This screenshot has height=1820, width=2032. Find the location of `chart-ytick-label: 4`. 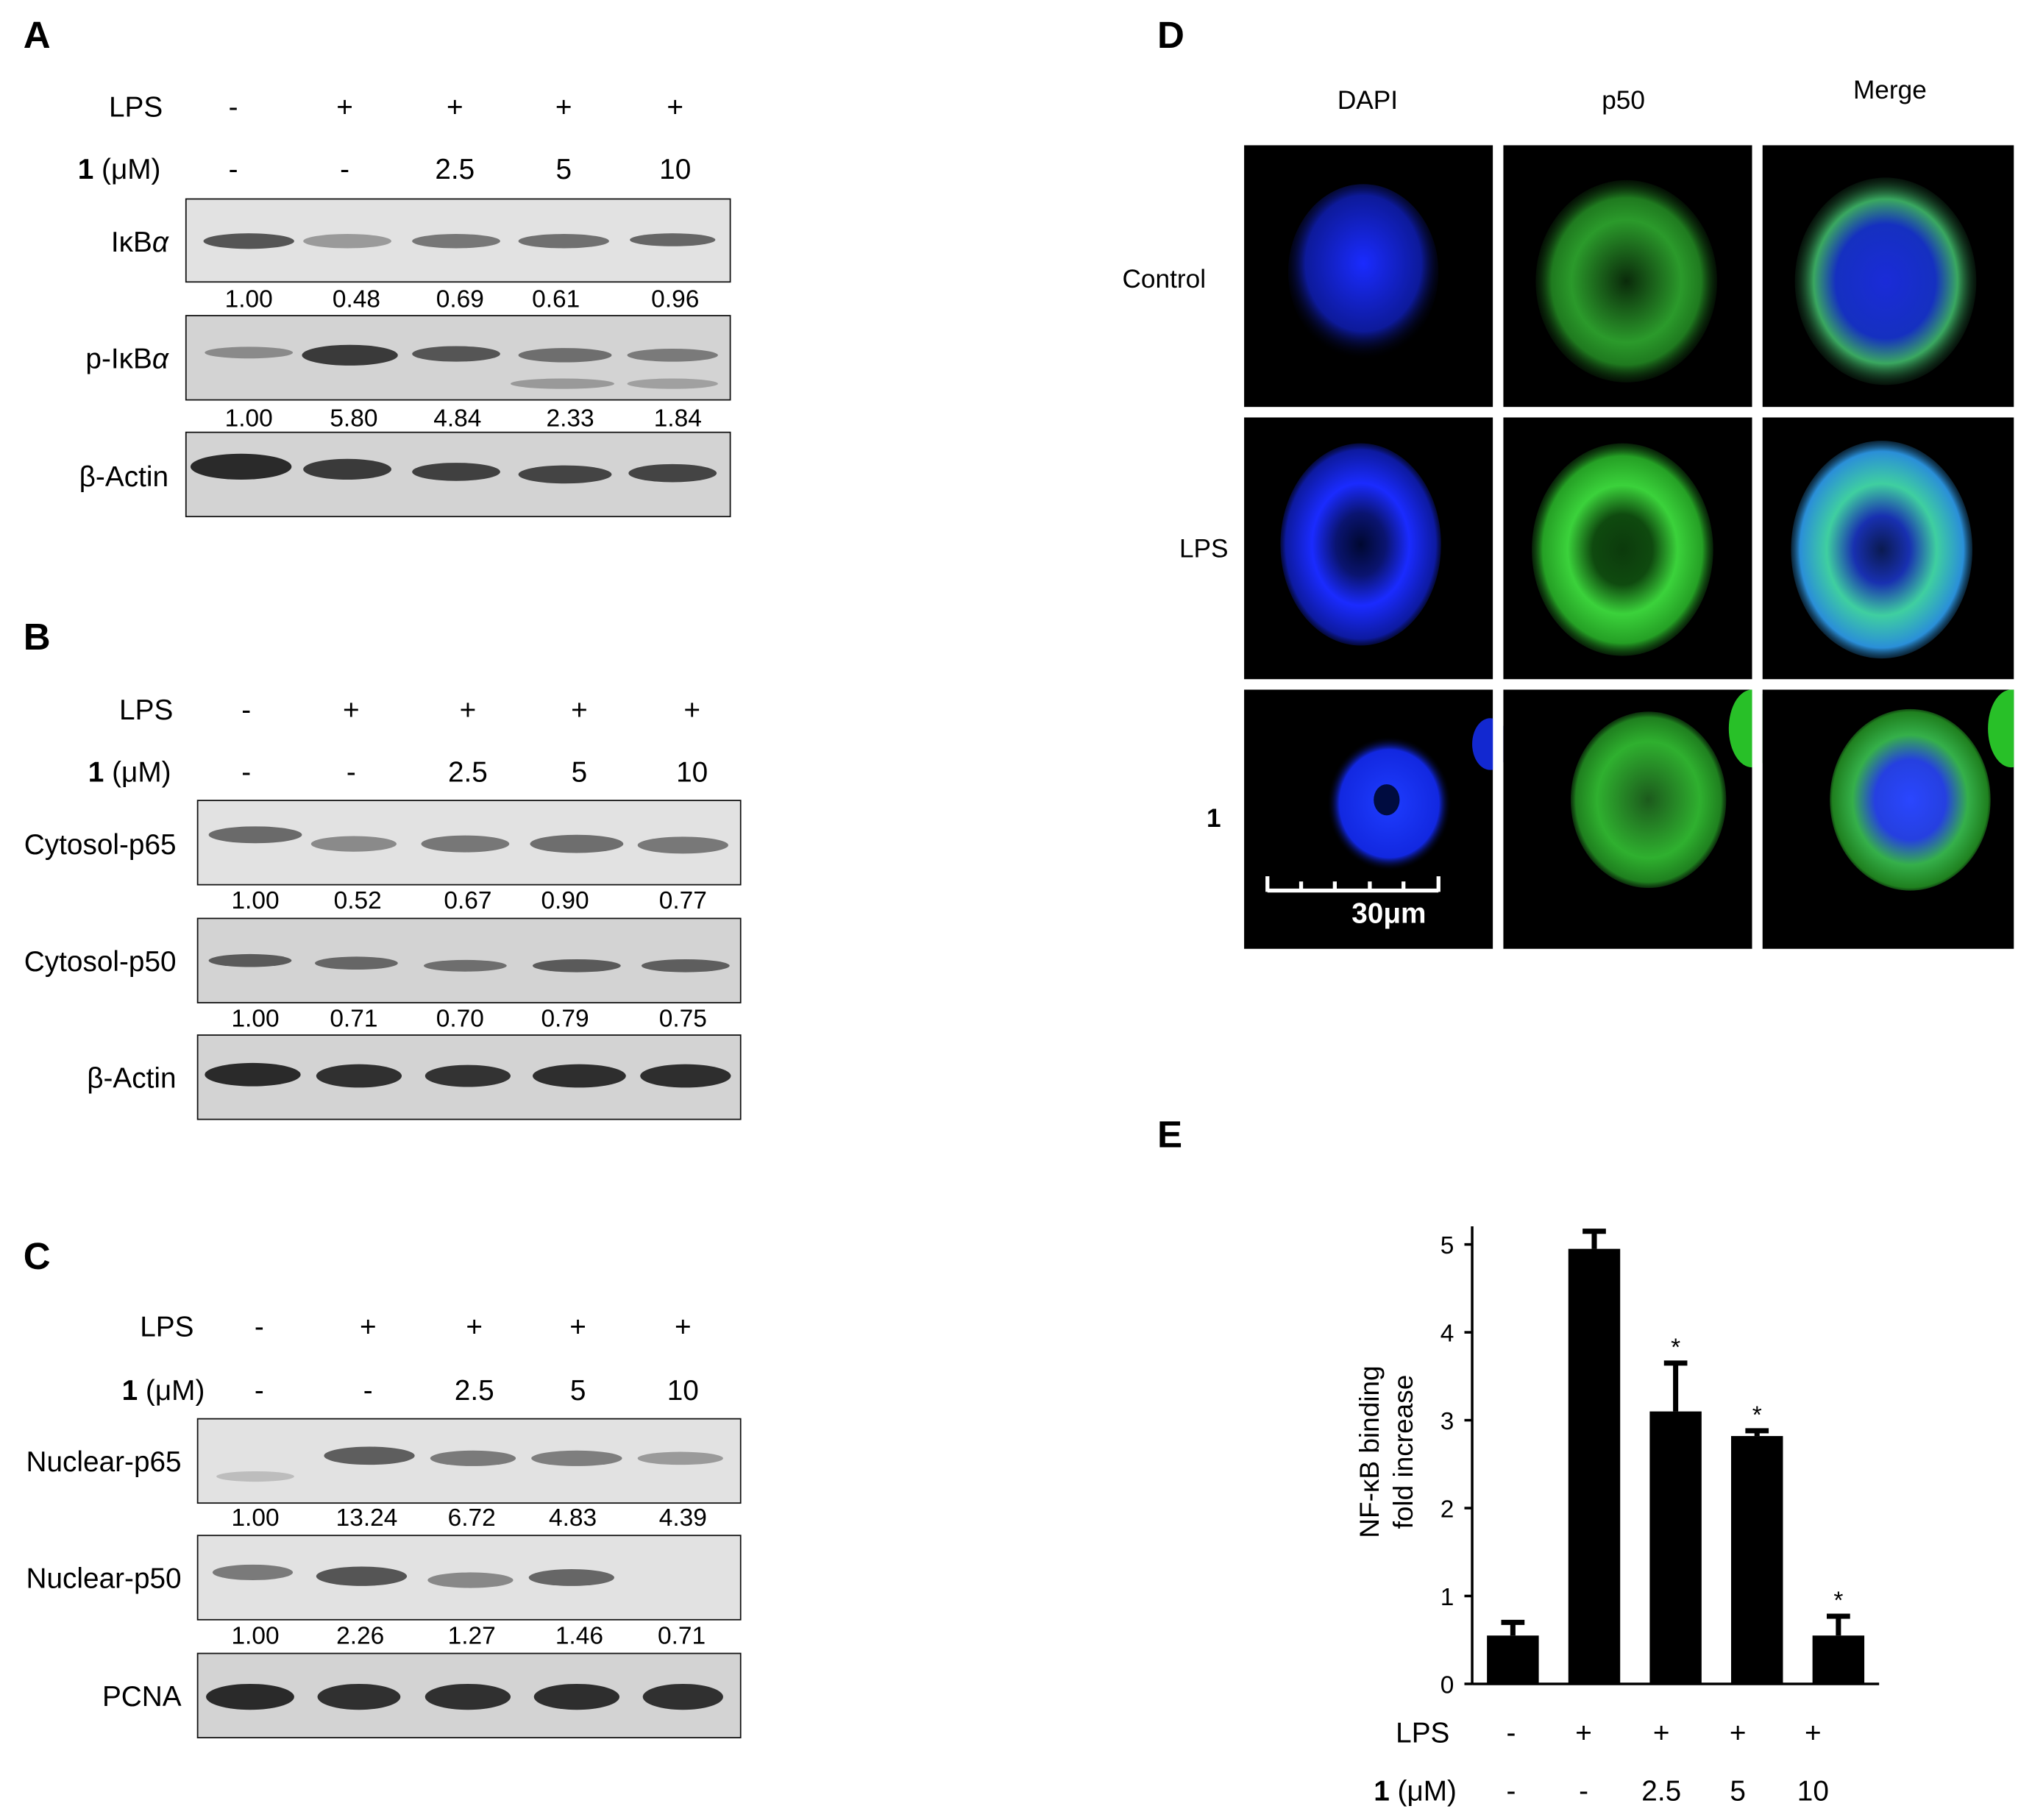

chart-ytick-label: 4 is located at coordinates (1447, 1334).